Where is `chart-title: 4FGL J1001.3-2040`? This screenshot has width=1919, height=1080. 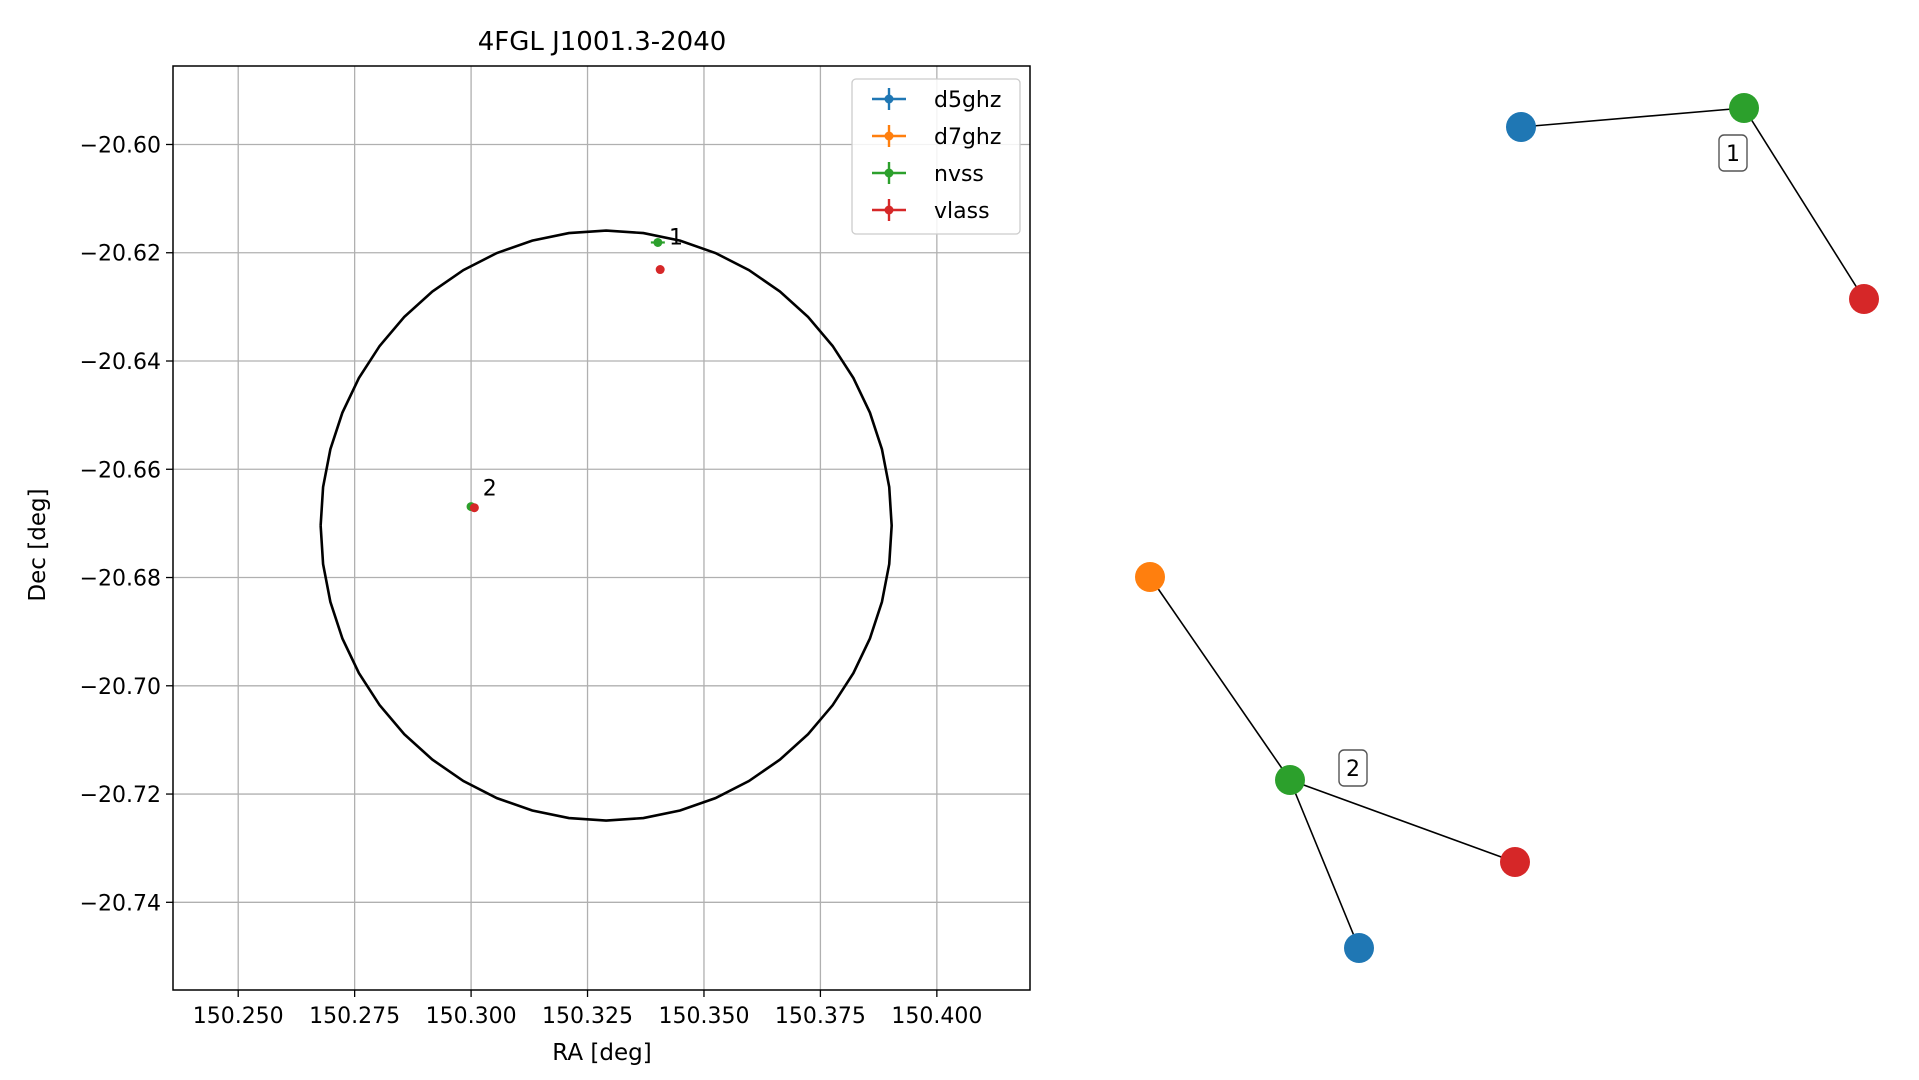
chart-title: 4FGL J1001.3-2040 is located at coordinates (602, 42).